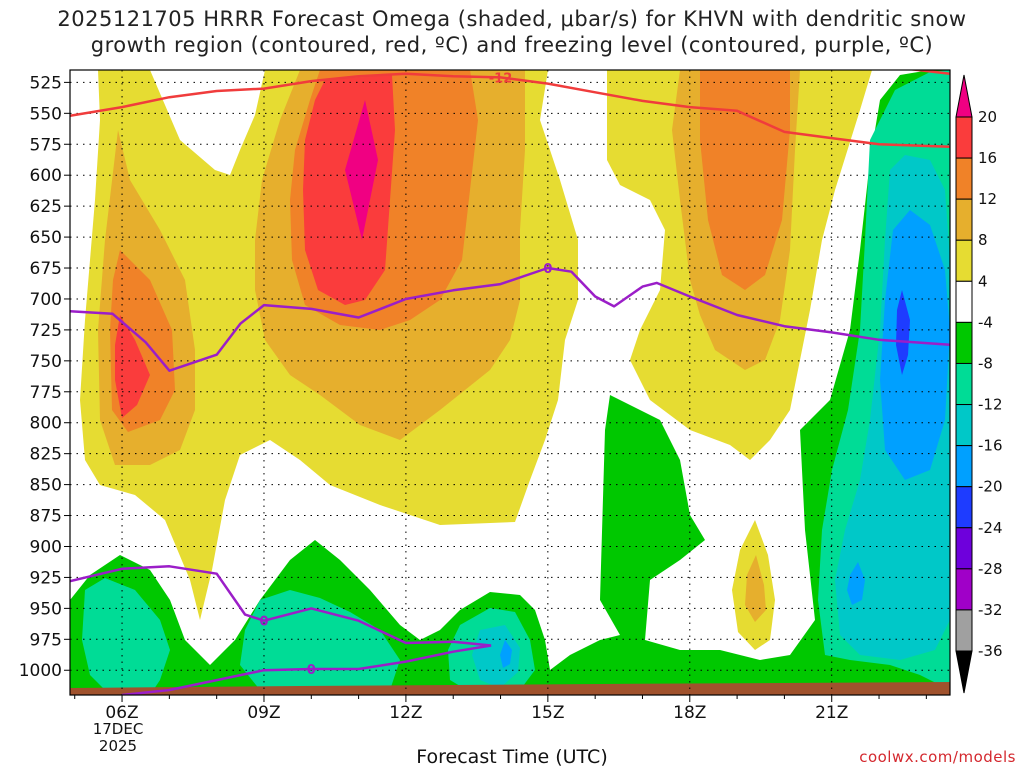 This screenshot has width=1024, height=768. What do you see at coordinates (915, 345) in the screenshot?
I see `omega-fill-lightblue-right` at bounding box center [915, 345].